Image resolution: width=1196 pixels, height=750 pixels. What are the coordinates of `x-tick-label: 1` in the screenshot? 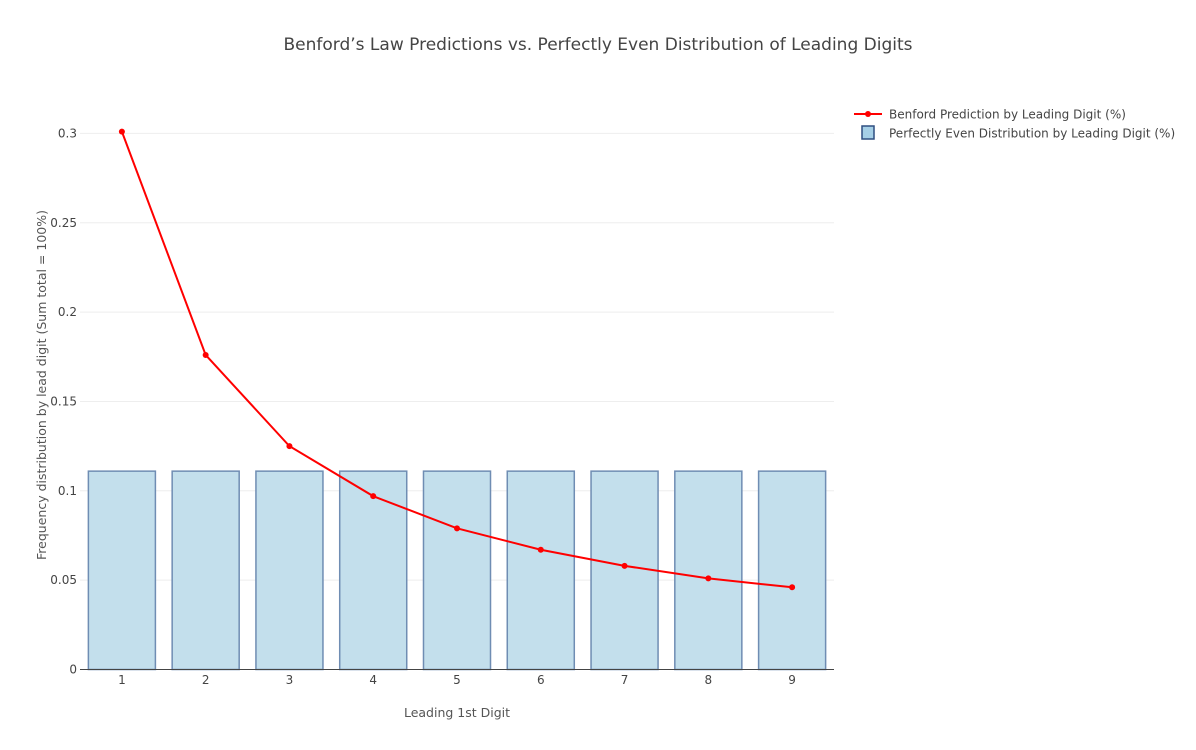 It's located at (122, 680).